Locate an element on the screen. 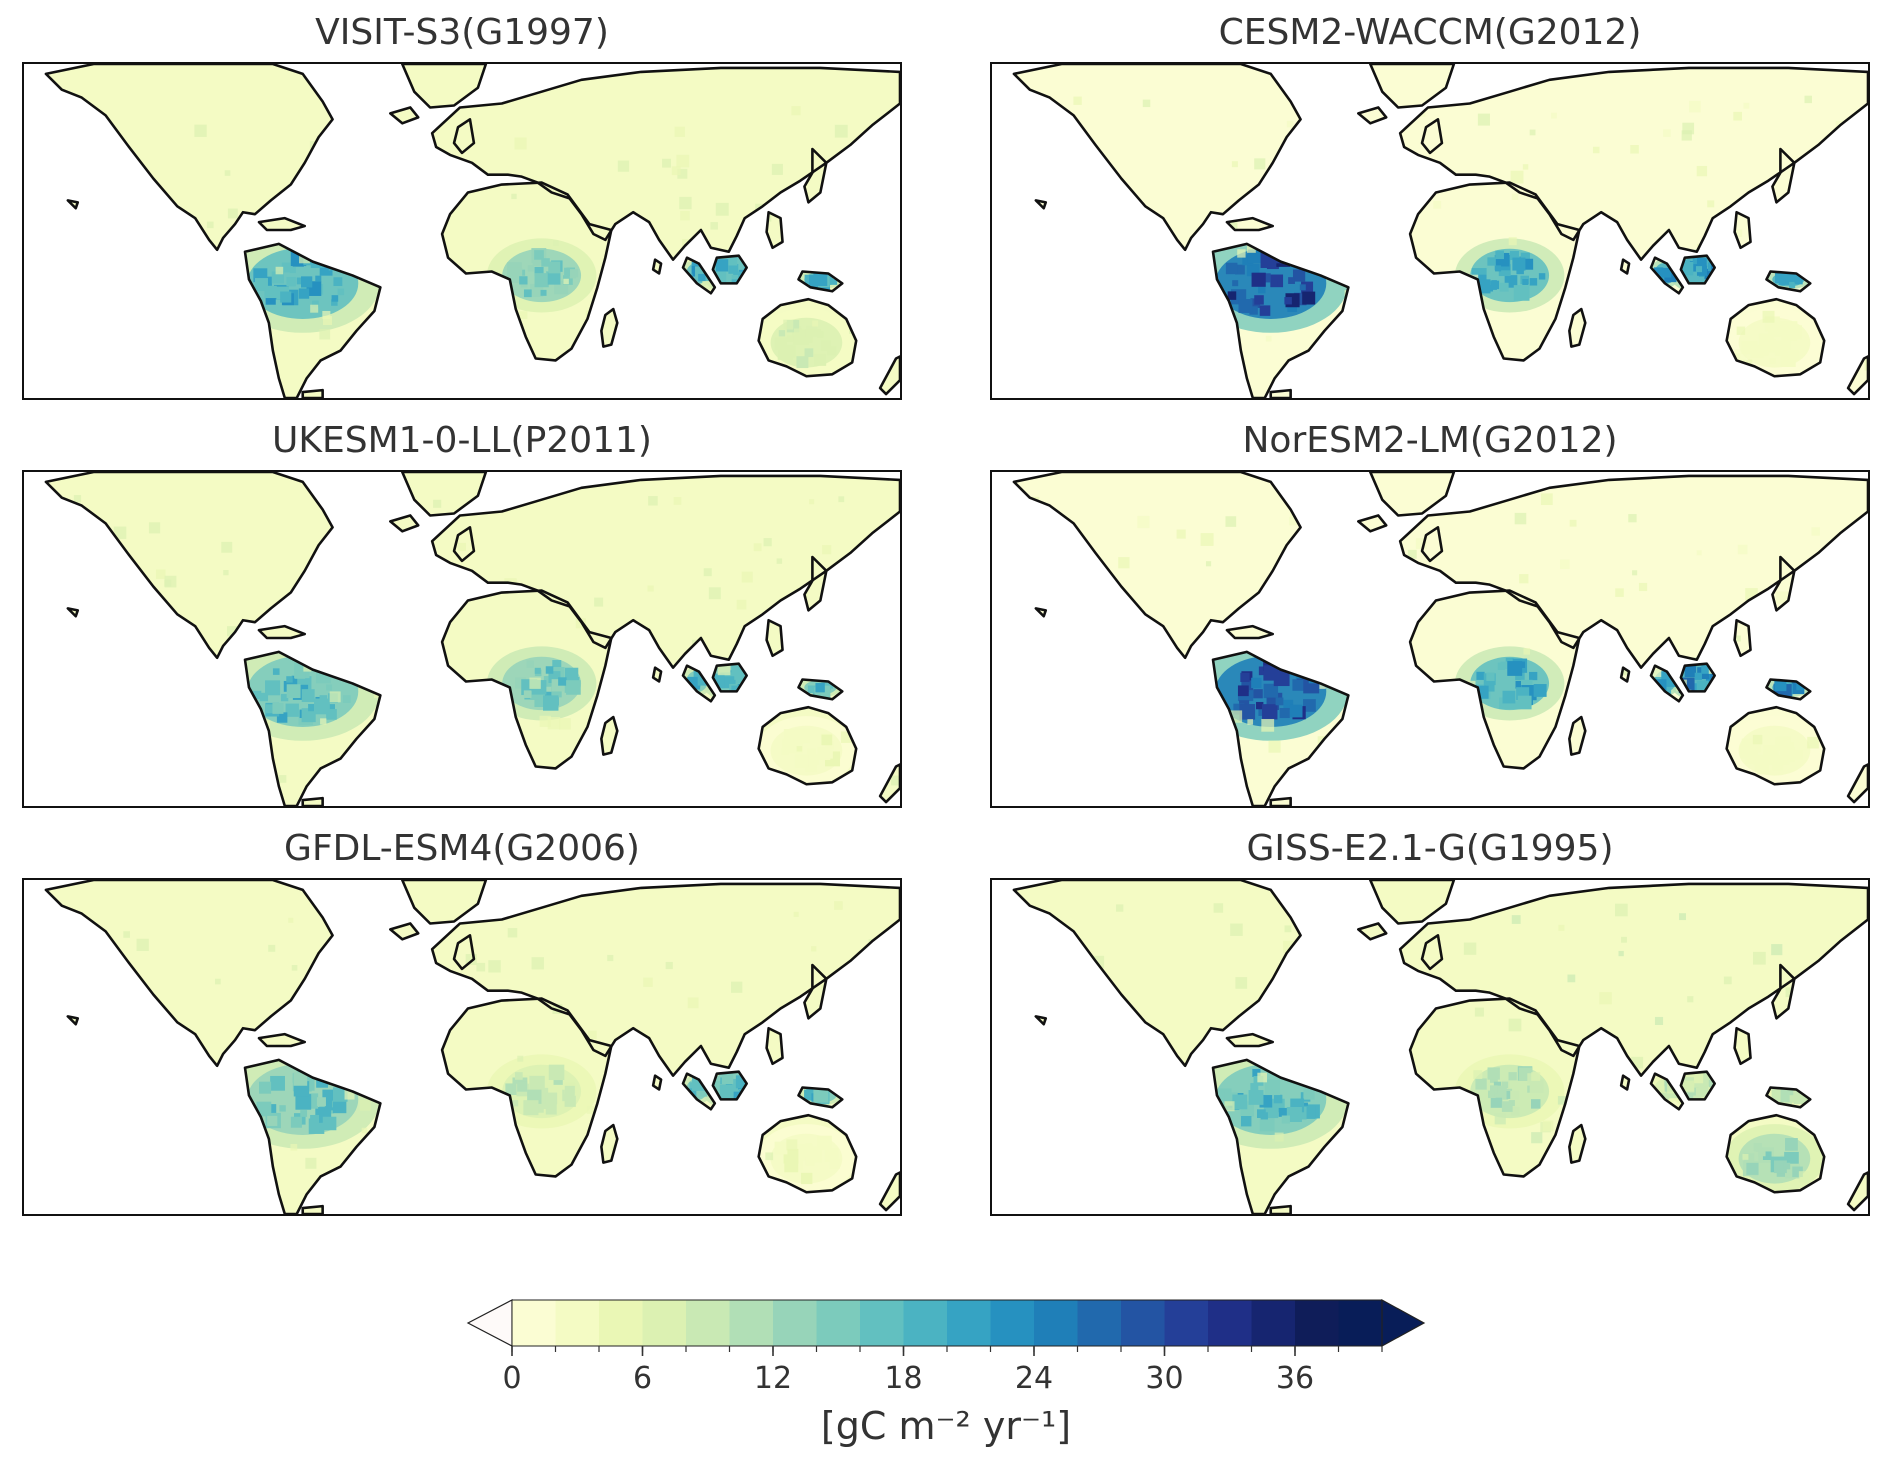 The width and height of the screenshot is (1892, 1474). coastline-philippines is located at coordinates (1742, 230).